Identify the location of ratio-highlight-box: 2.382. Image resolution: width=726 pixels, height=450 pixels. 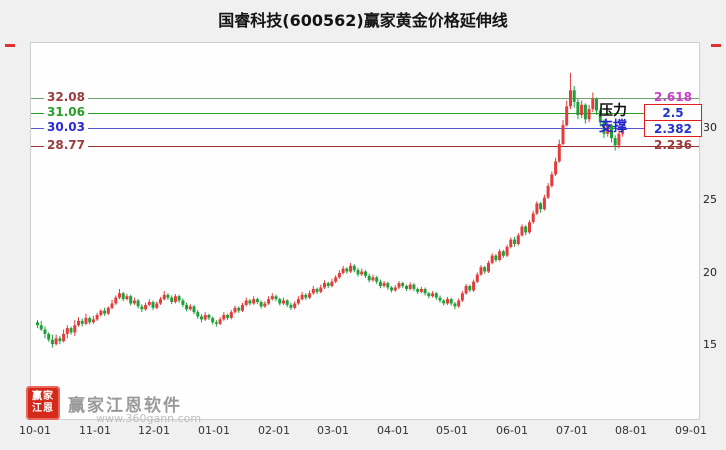
(673, 128).